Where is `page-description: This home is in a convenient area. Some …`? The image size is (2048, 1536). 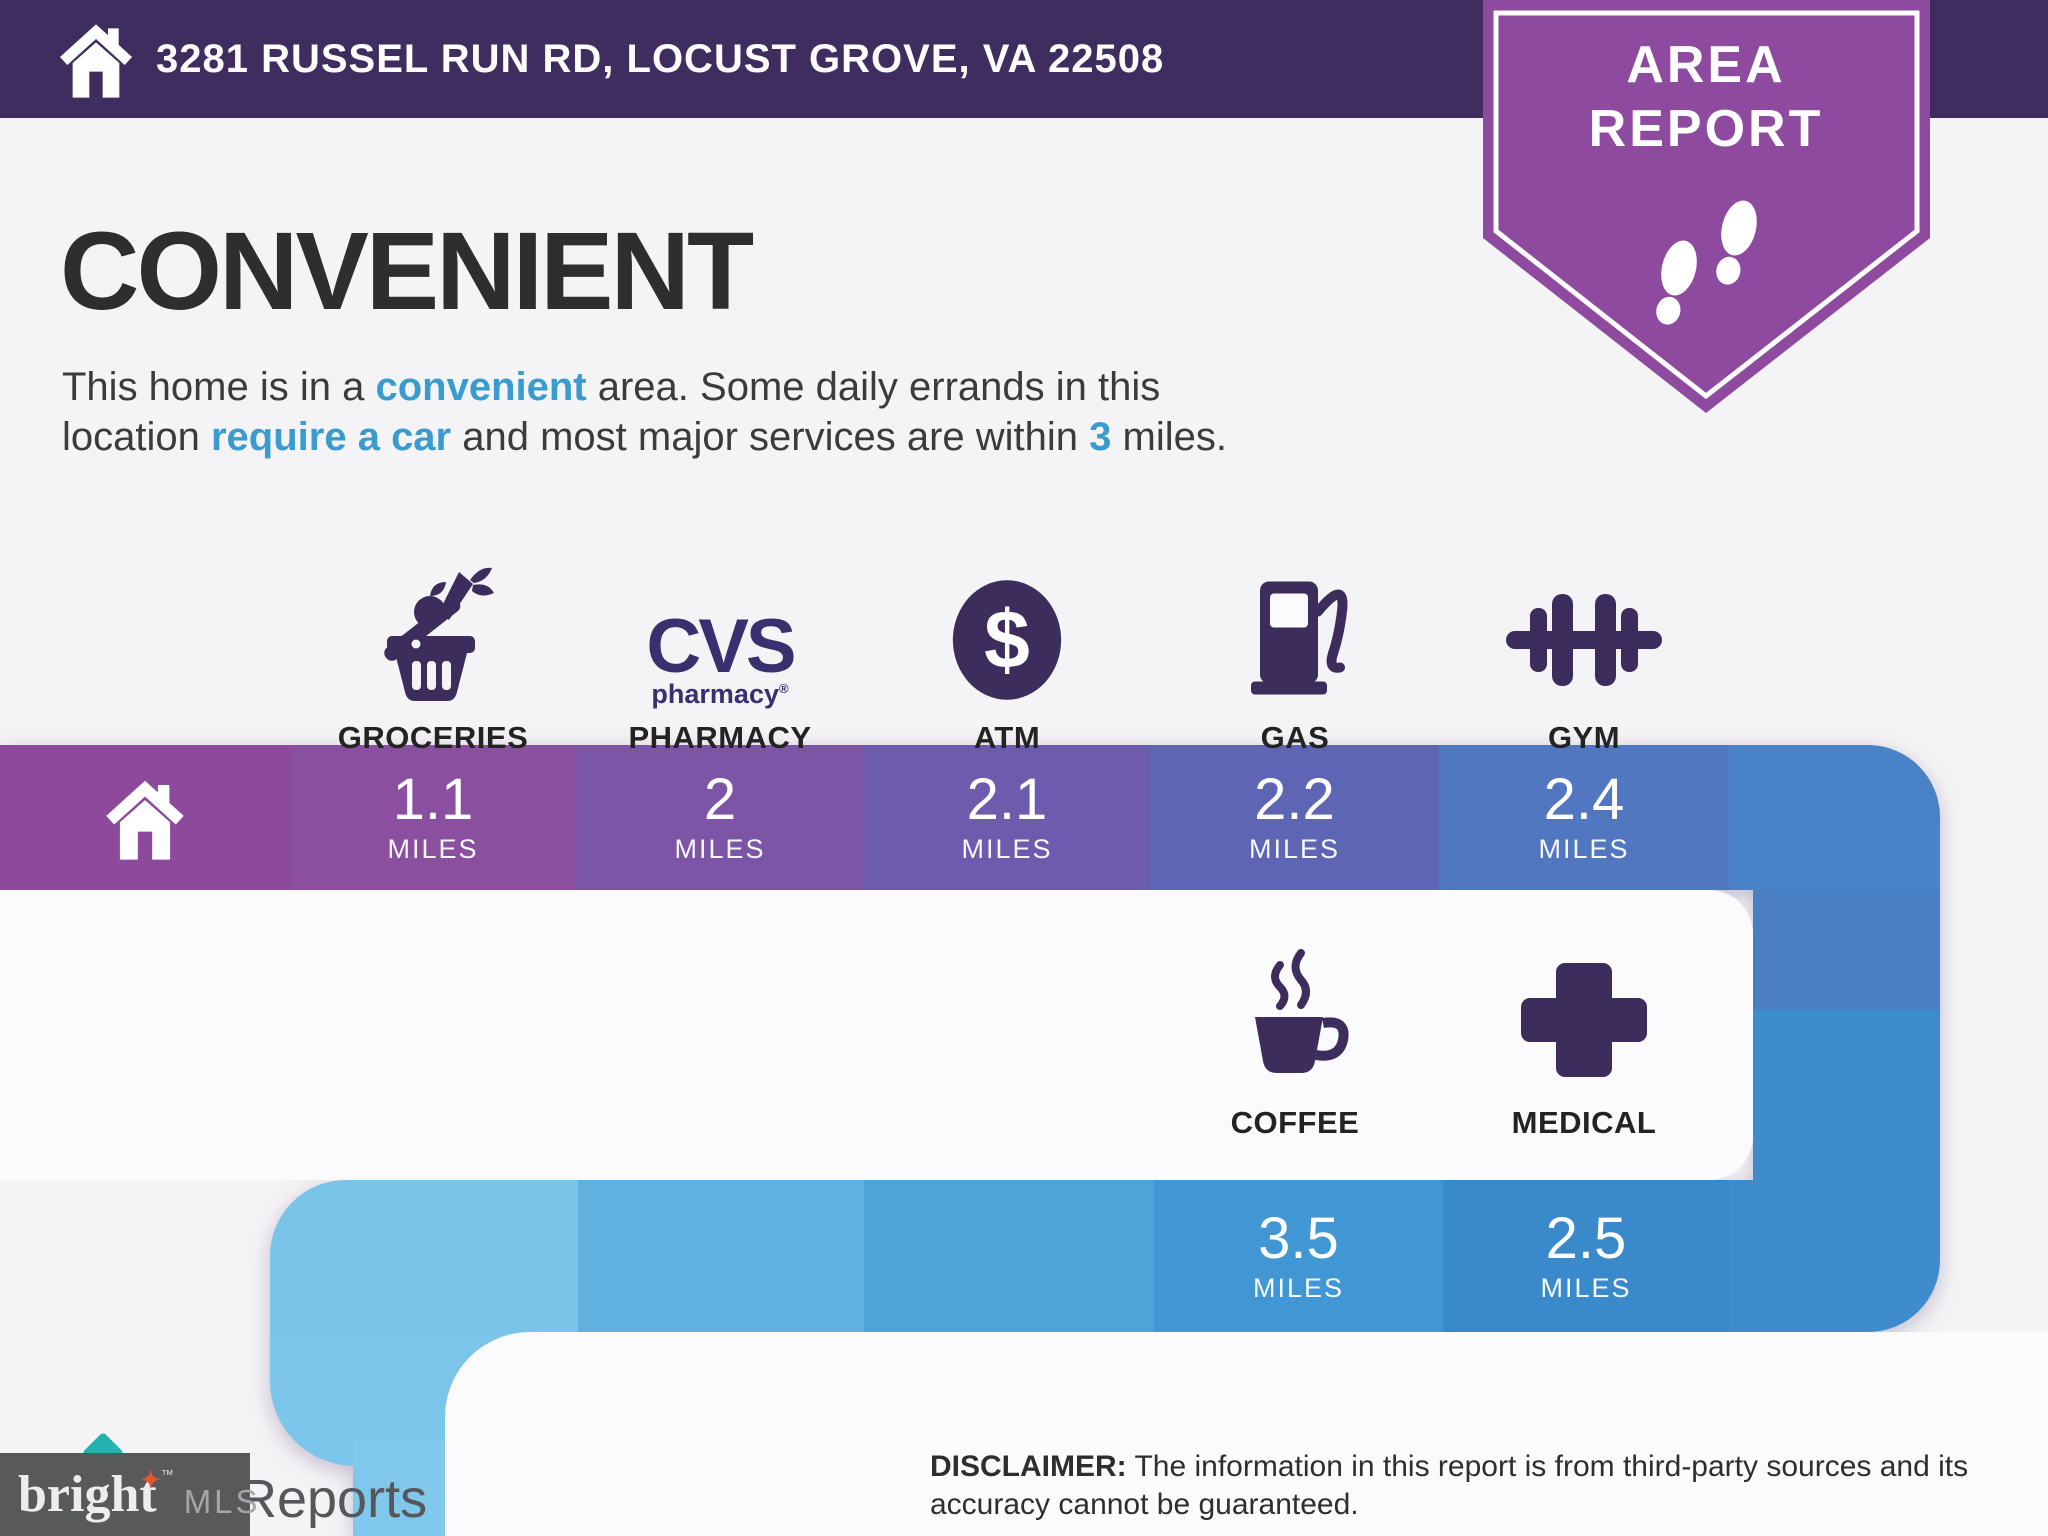 page-description: This home is in a convenient area. Some … is located at coordinates (644, 412).